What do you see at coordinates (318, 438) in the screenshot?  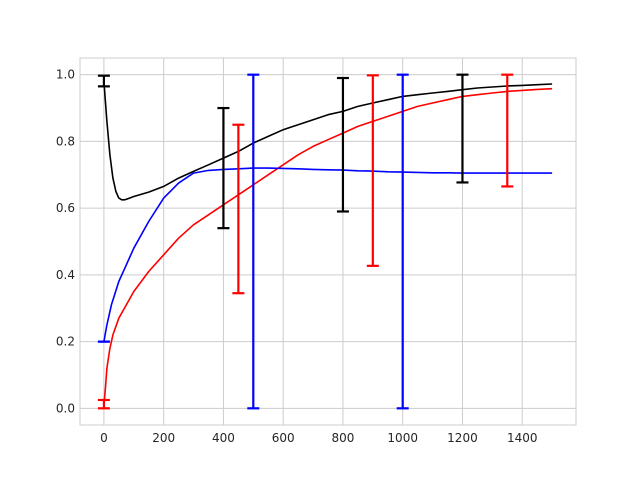 I see `x-tick-labels: 0 200 400 600 800 1000 1200 1400` at bounding box center [318, 438].